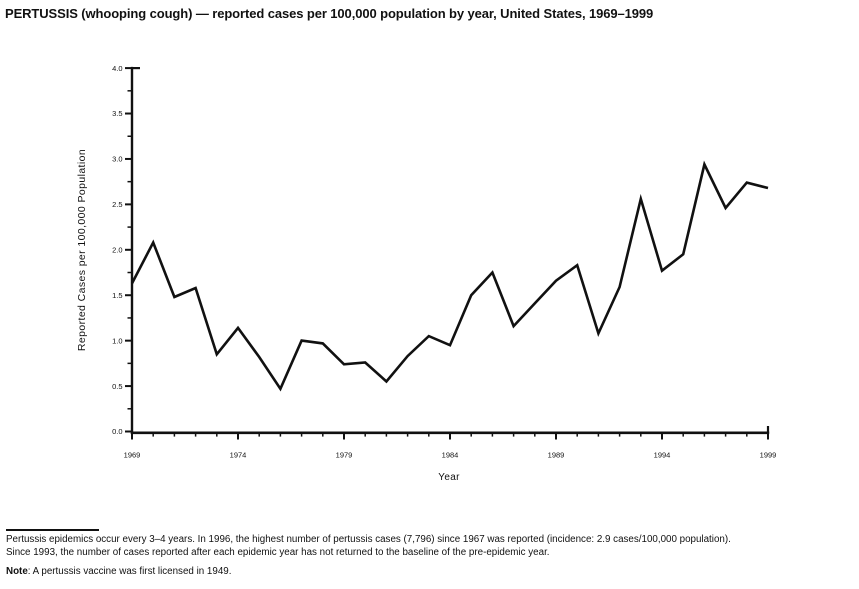 The height and width of the screenshot is (589, 859). What do you see at coordinates (117, 340) in the screenshot?
I see `y-tick-label: 1.0` at bounding box center [117, 340].